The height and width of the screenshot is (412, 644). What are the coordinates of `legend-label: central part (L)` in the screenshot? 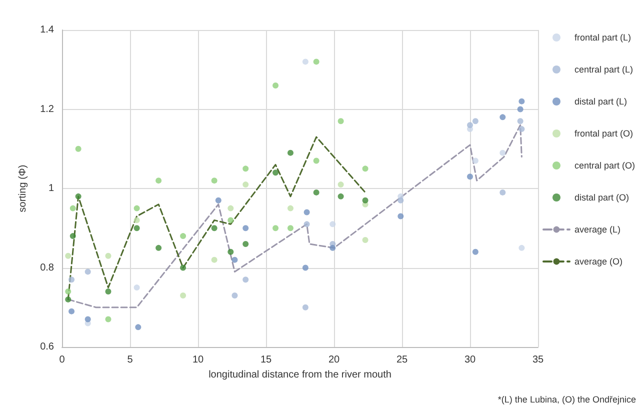 It's located at (604, 69).